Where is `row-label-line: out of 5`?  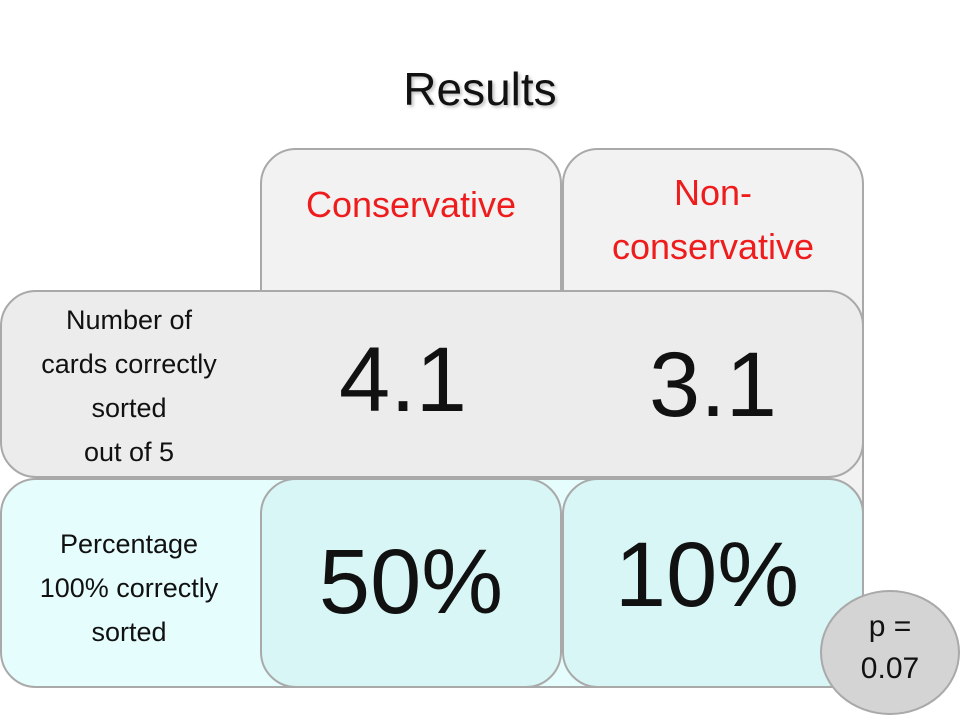
row-label-line: out of 5 is located at coordinates (129, 452).